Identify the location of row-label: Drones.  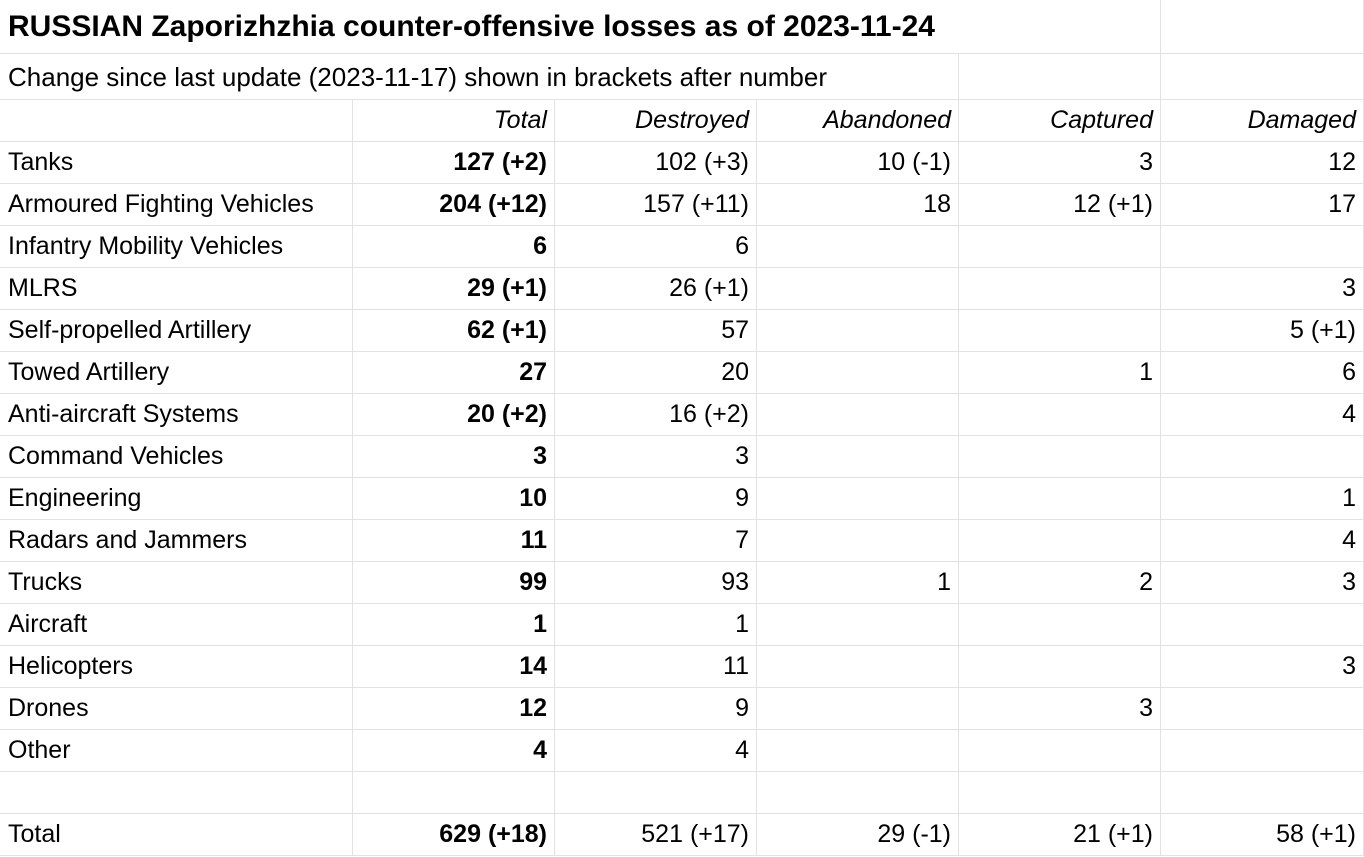
(176, 709).